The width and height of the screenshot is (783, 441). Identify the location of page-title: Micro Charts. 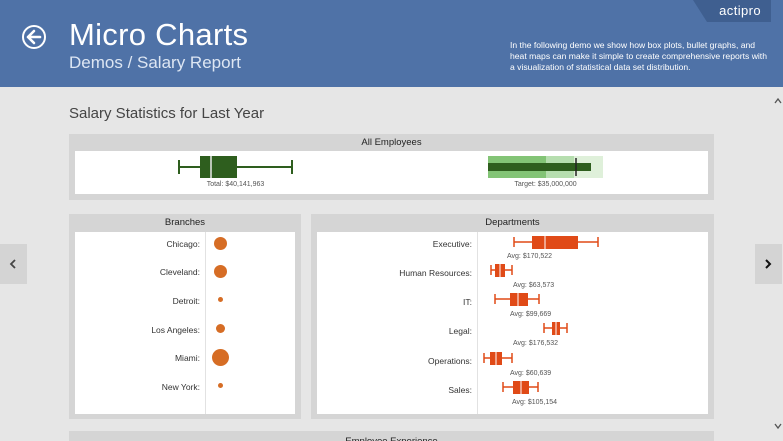
(159, 34).